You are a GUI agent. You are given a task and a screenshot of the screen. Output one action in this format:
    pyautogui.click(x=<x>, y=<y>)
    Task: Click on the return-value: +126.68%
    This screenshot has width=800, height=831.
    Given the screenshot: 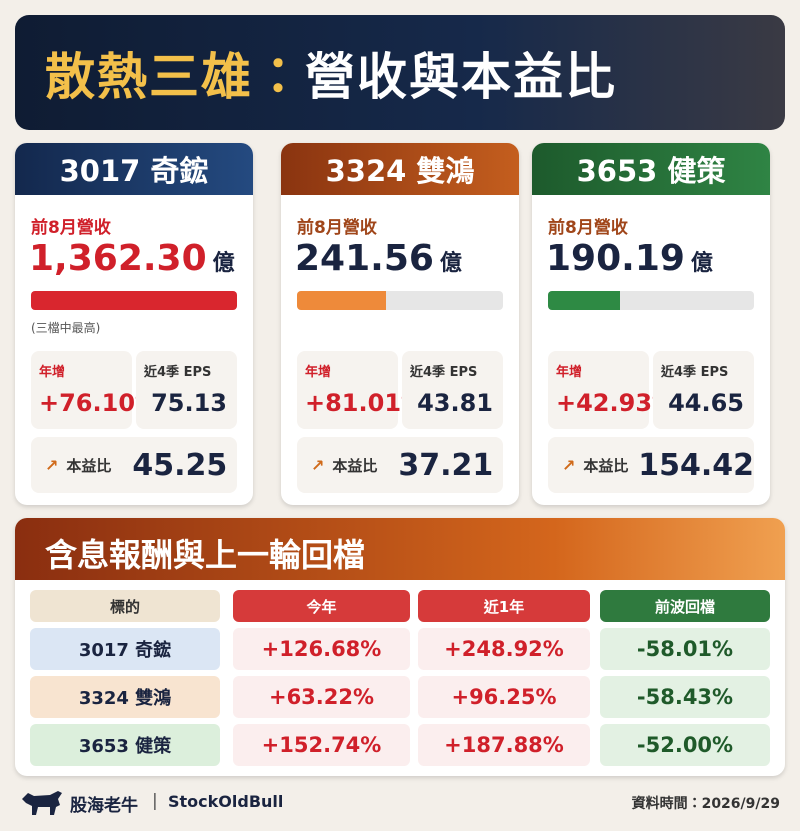 What is the action you would take?
    pyautogui.click(x=321, y=649)
    